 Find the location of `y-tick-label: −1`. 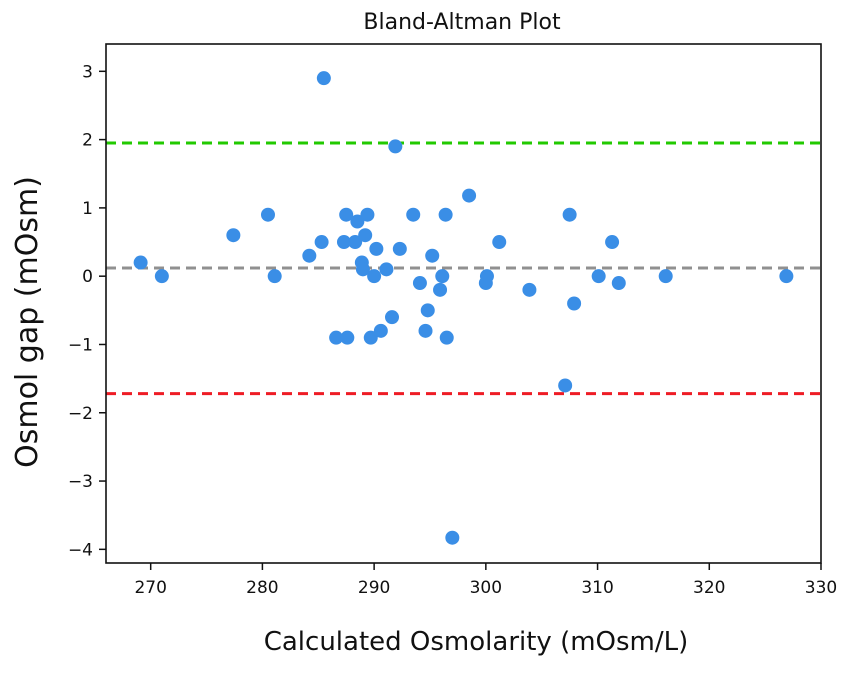

y-tick-label: −1 is located at coordinates (80, 345).